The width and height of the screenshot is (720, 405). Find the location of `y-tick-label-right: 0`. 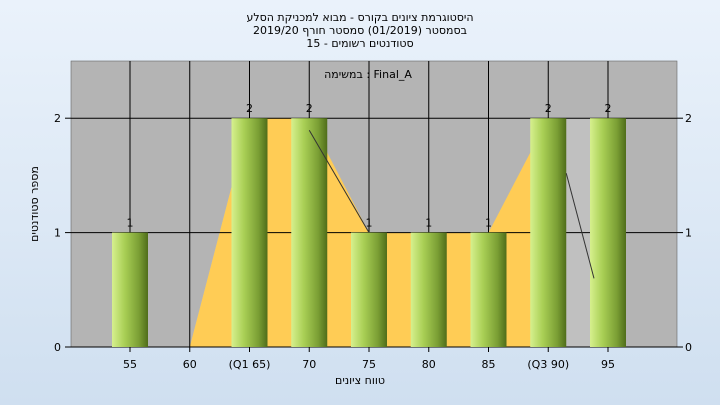

y-tick-label-right: 0 is located at coordinates (688, 347).